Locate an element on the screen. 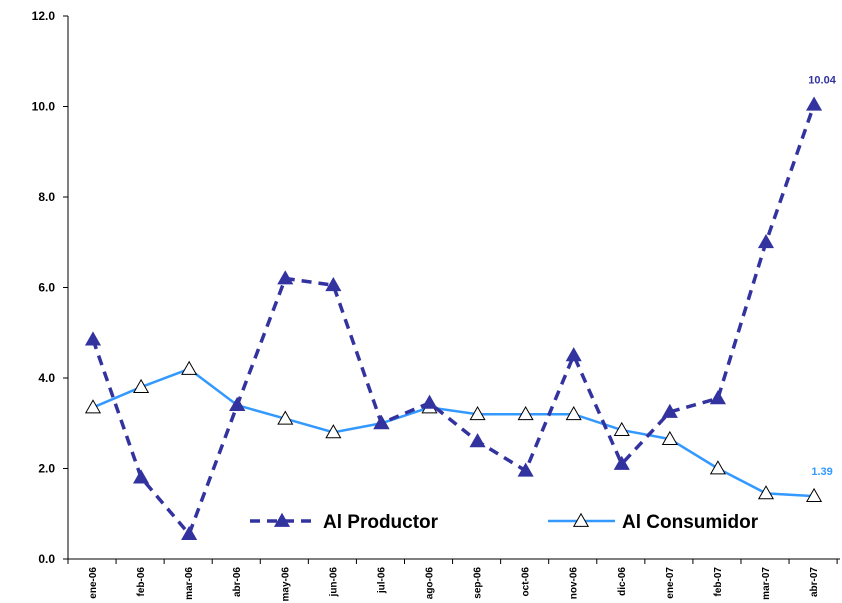 The image size is (842, 603). y-axis: 0.0 2.0 4.0 6.0 8.0 10.0 12.0 is located at coordinates (50, 287).